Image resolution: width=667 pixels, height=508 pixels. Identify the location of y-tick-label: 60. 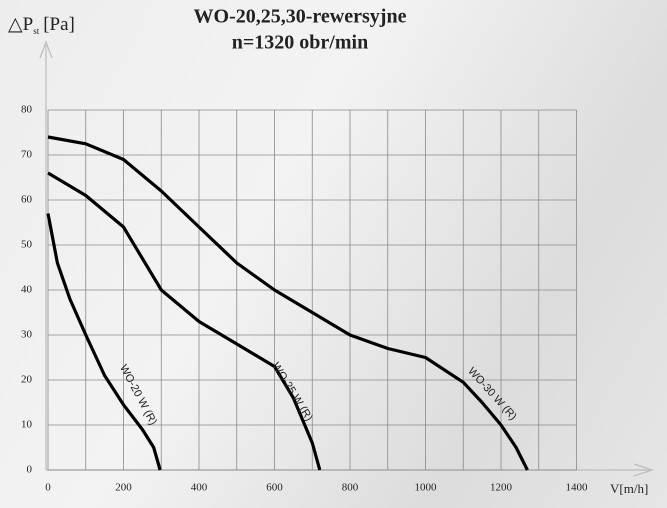
(27, 200).